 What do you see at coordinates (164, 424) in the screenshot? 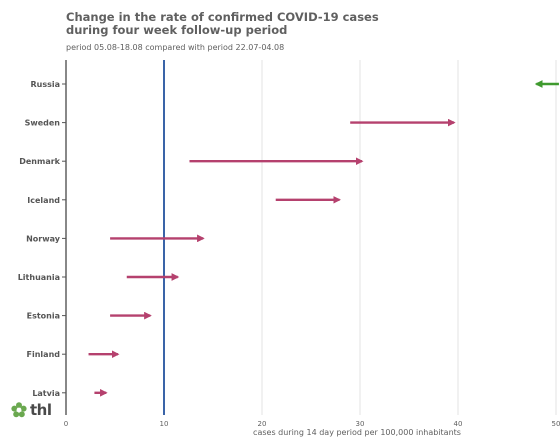
I see `x-tick-label: 10` at bounding box center [164, 424].